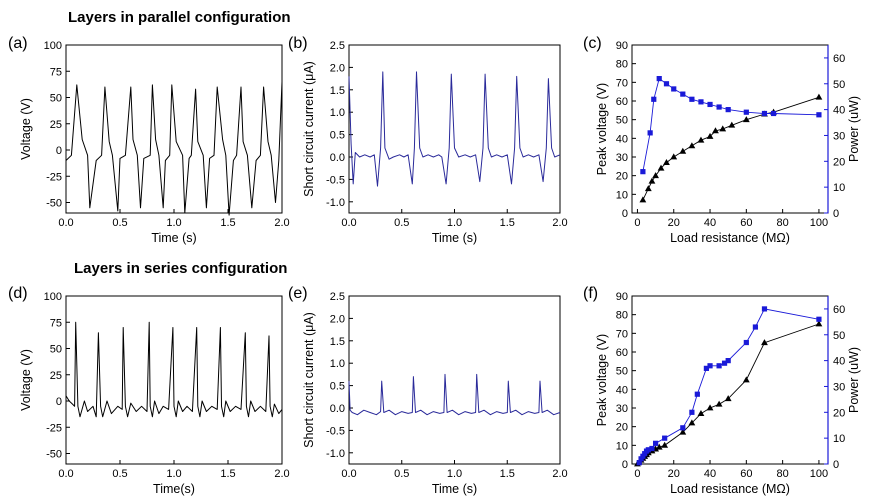 The width and height of the screenshot is (877, 501). What do you see at coordinates (119, 474) in the screenshot?
I see `x-tick-label-d: 0.5` at bounding box center [119, 474].